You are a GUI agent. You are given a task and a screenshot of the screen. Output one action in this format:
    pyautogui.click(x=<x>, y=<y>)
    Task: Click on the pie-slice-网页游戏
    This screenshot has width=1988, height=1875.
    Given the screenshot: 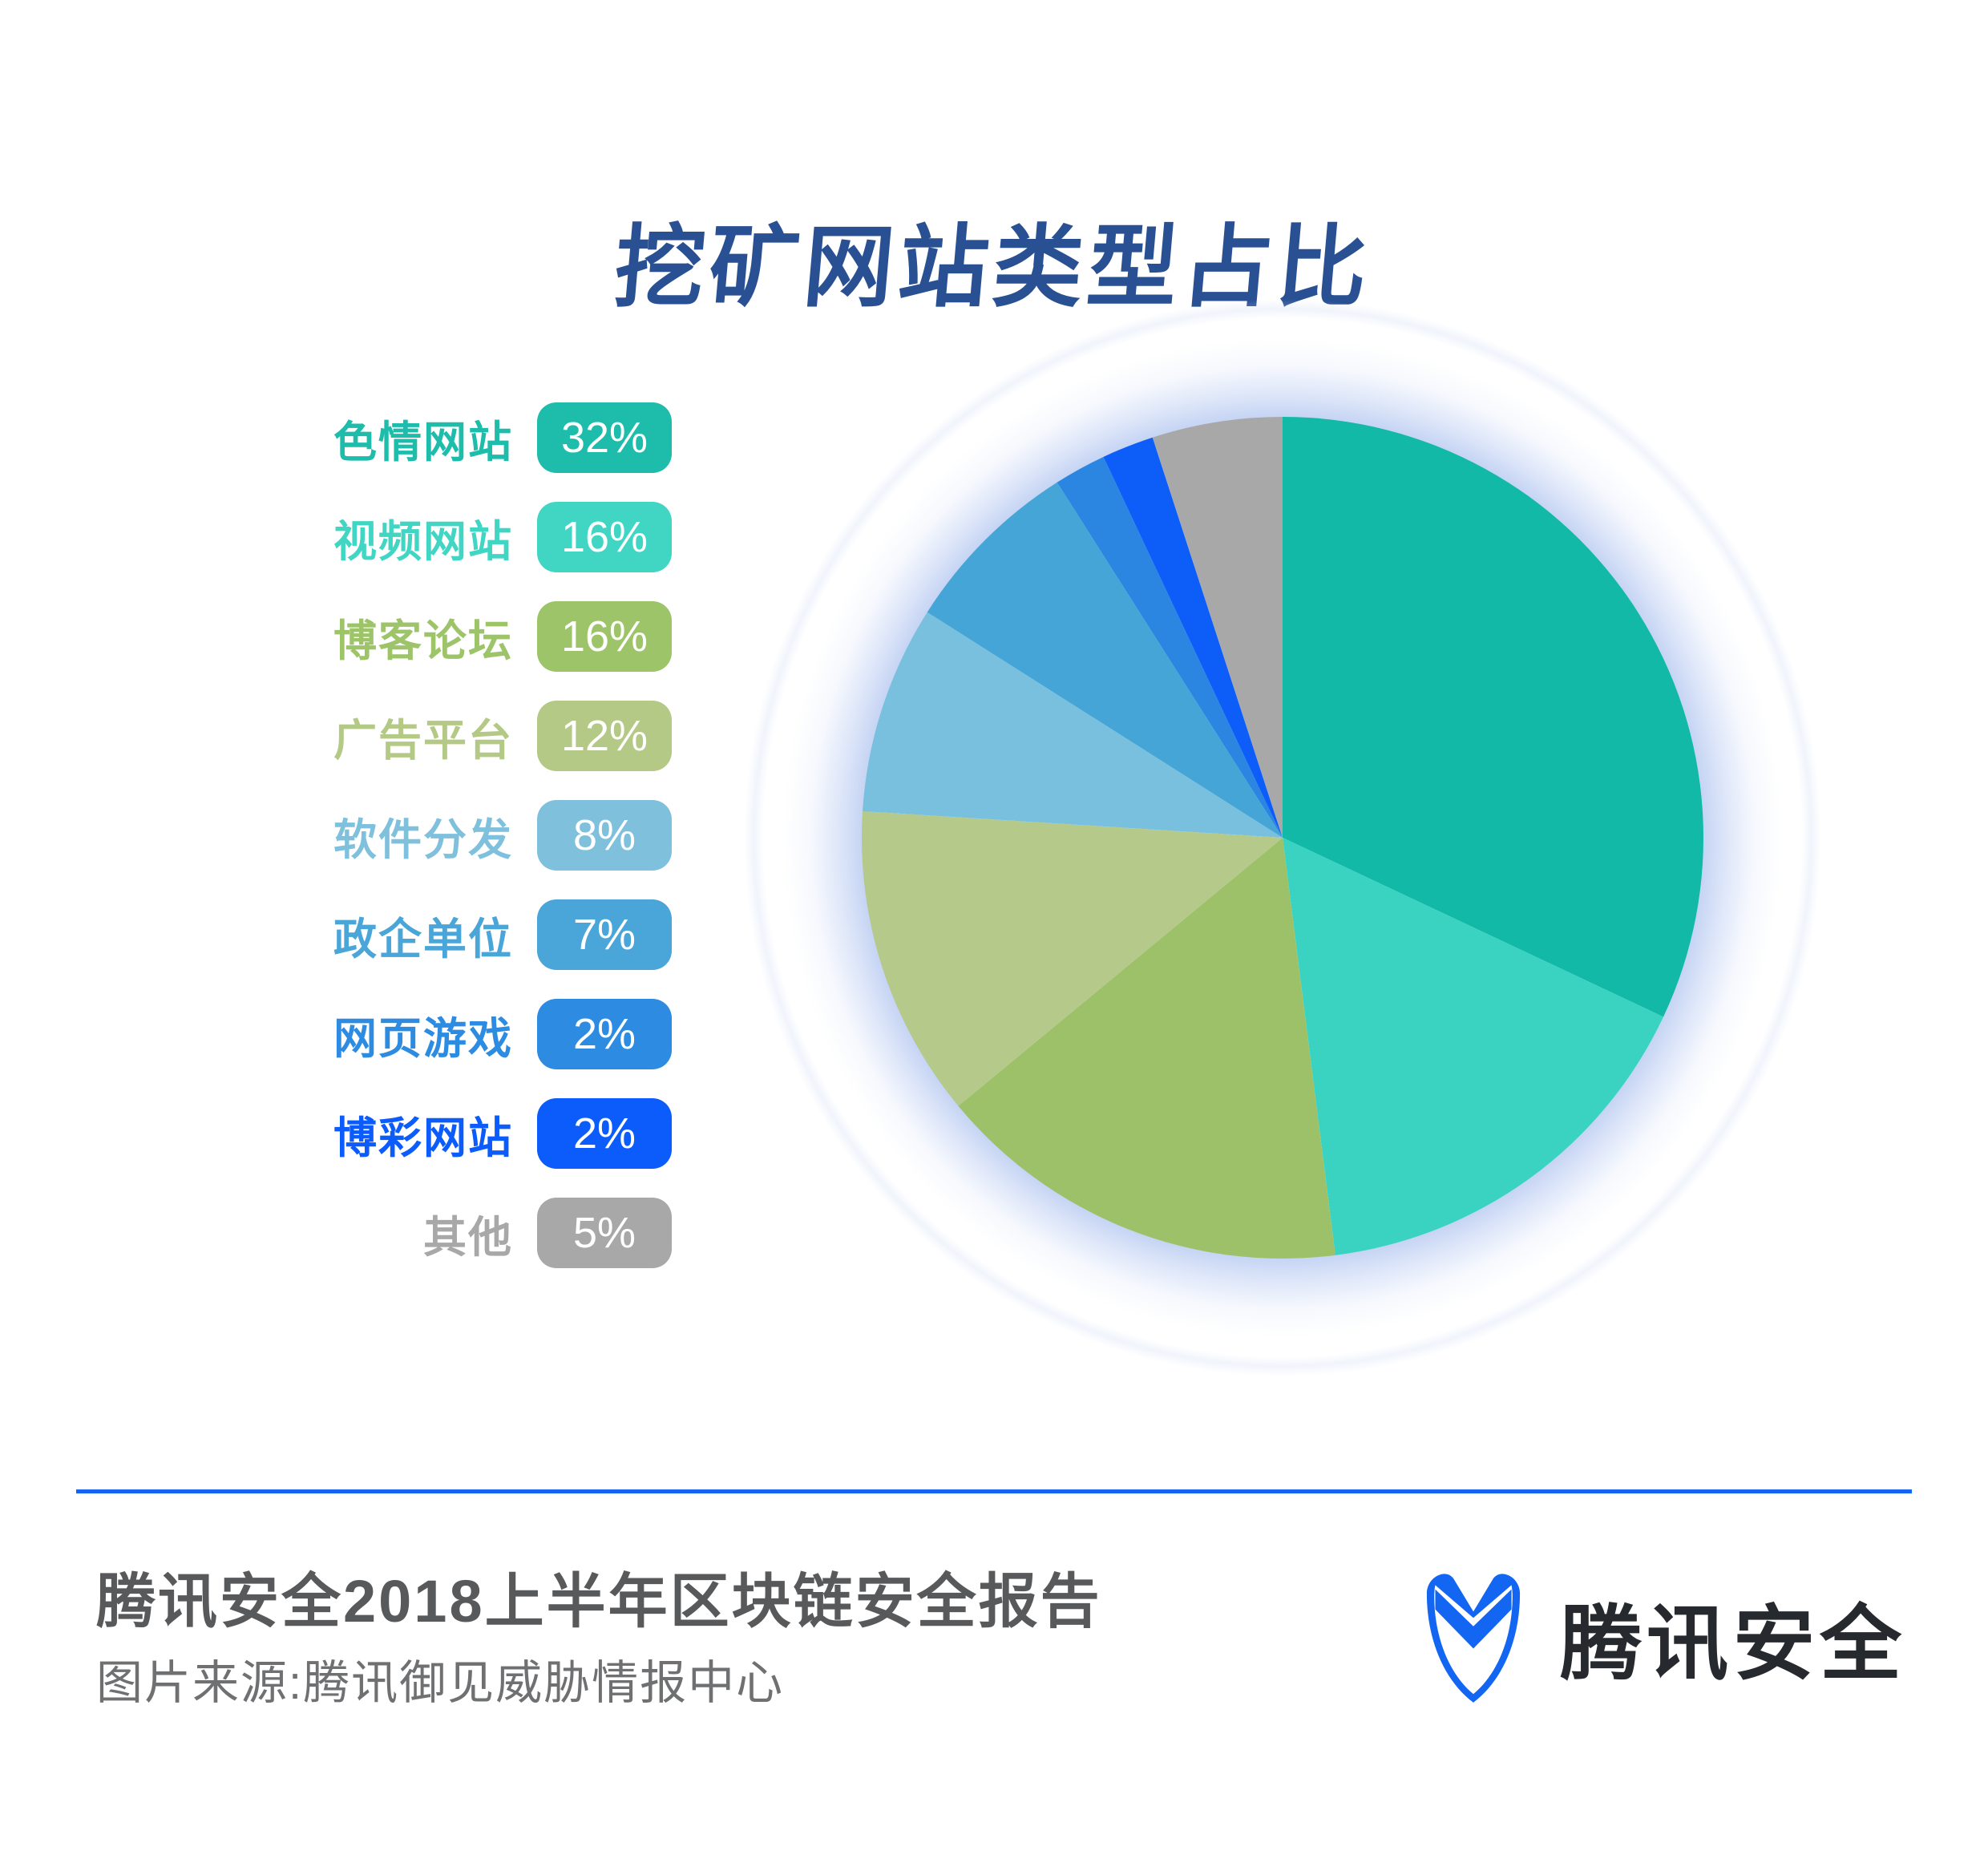 What is the action you would take?
    pyautogui.click(x=1170, y=647)
    